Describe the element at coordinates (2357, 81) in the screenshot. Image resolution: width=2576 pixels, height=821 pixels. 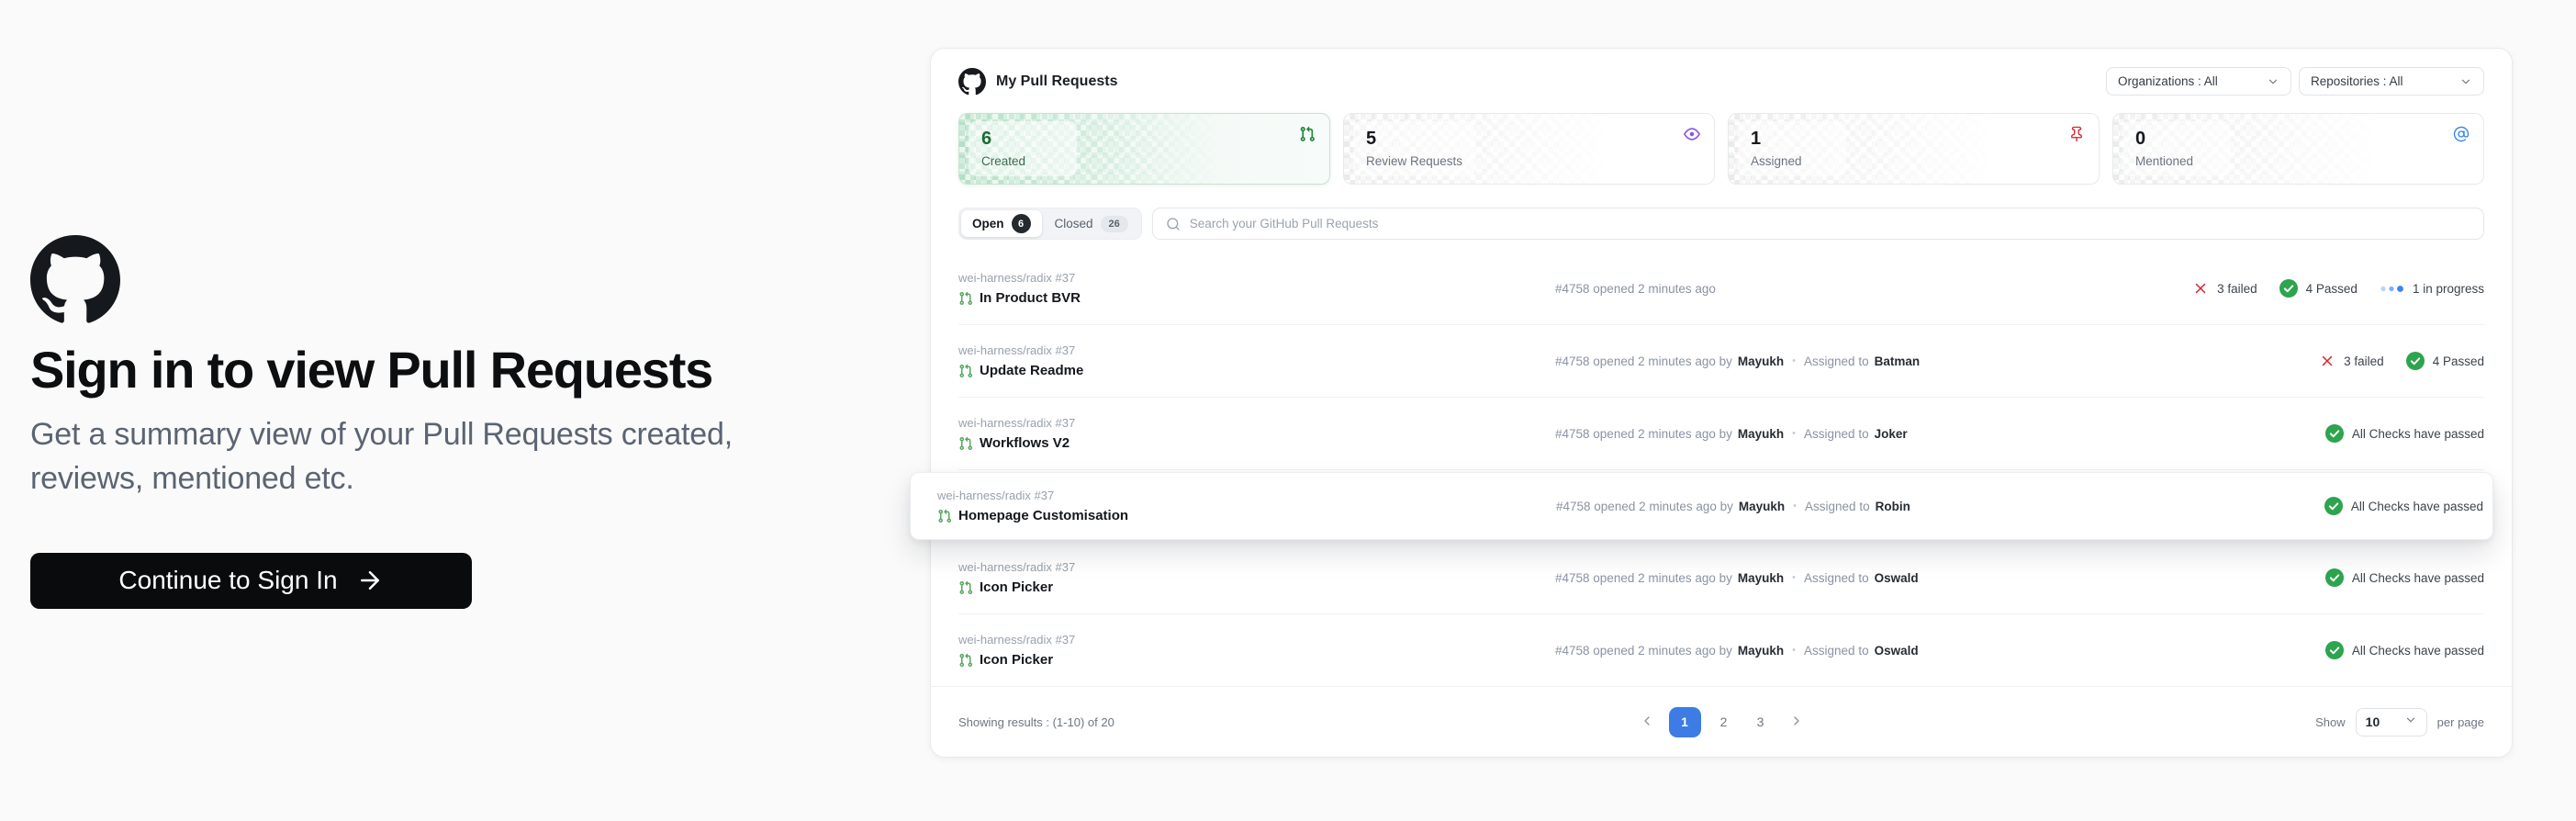
I see `repositories-filter-value: Repositories : All` at that location.